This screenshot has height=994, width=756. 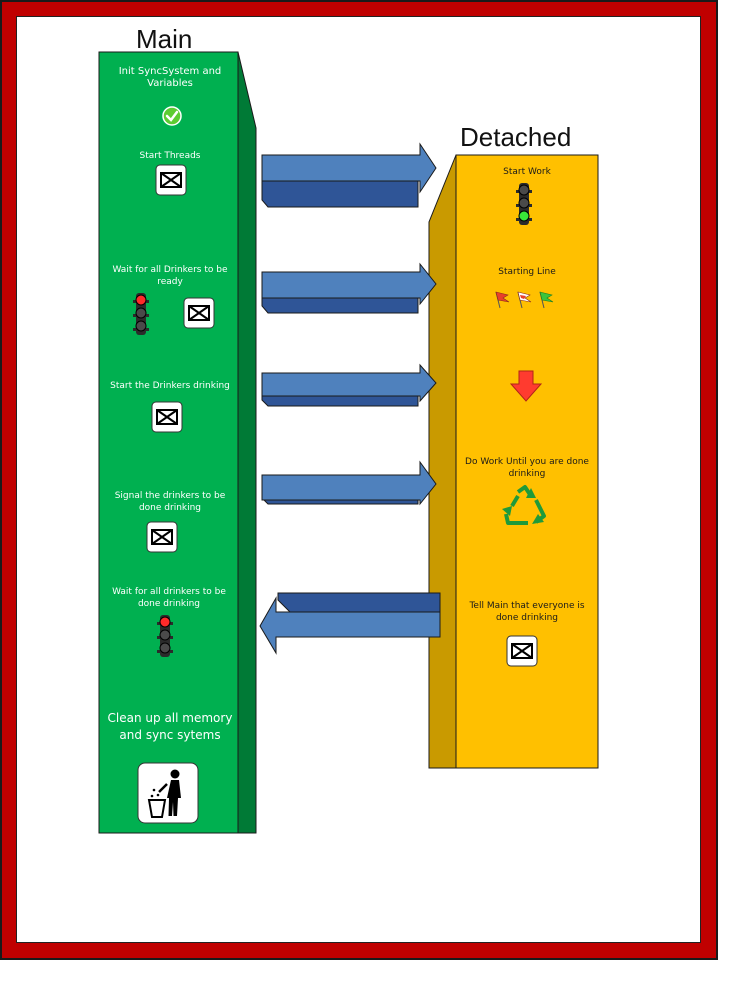 What do you see at coordinates (170, 276) in the screenshot?
I see `step-label-wait-ready: Wait for all Drinkers to be ready` at bounding box center [170, 276].